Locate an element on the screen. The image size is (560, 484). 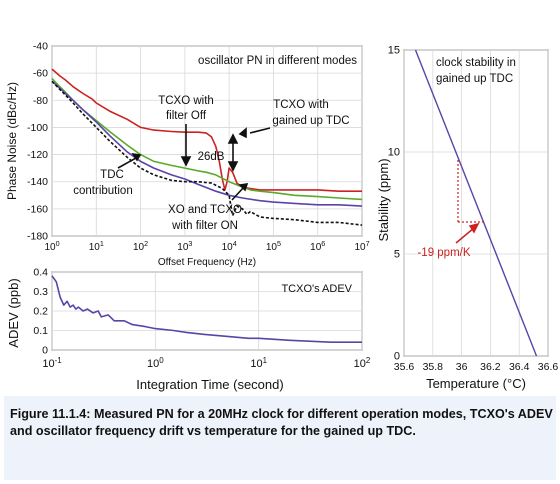
stab-series is located at coordinates (476, 203).